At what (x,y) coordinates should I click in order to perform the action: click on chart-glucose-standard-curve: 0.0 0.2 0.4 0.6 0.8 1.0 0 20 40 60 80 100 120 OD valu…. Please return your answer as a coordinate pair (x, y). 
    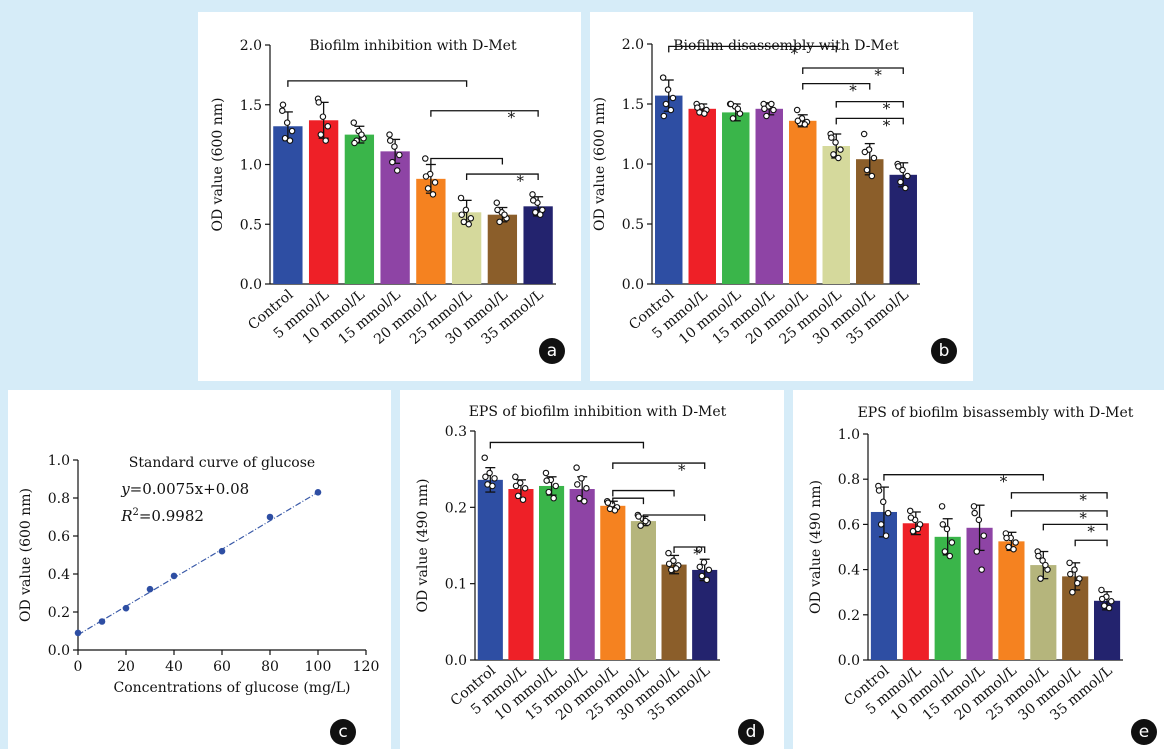
    Looking at the image, I should click on (198, 574).